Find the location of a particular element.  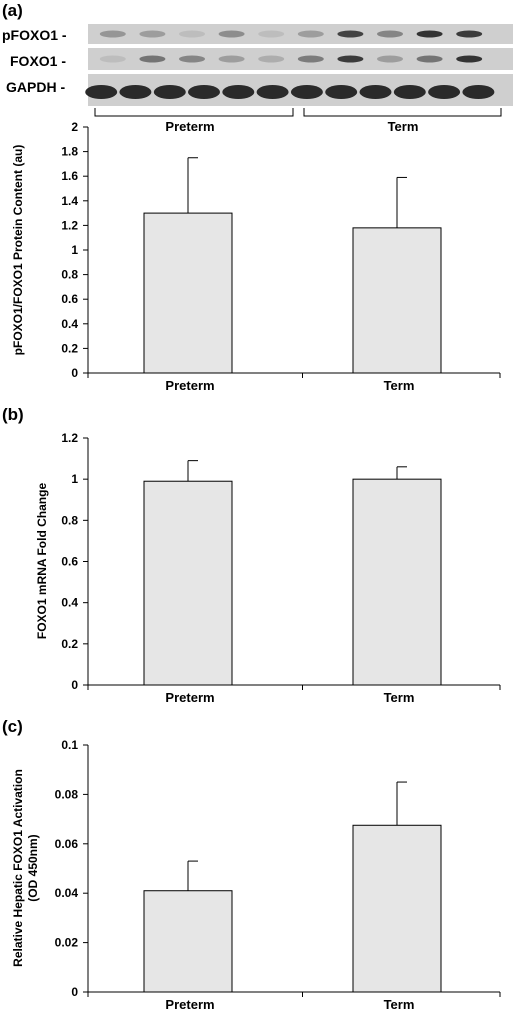

y-tick-label: 0.02 is located at coordinates (67, 943).